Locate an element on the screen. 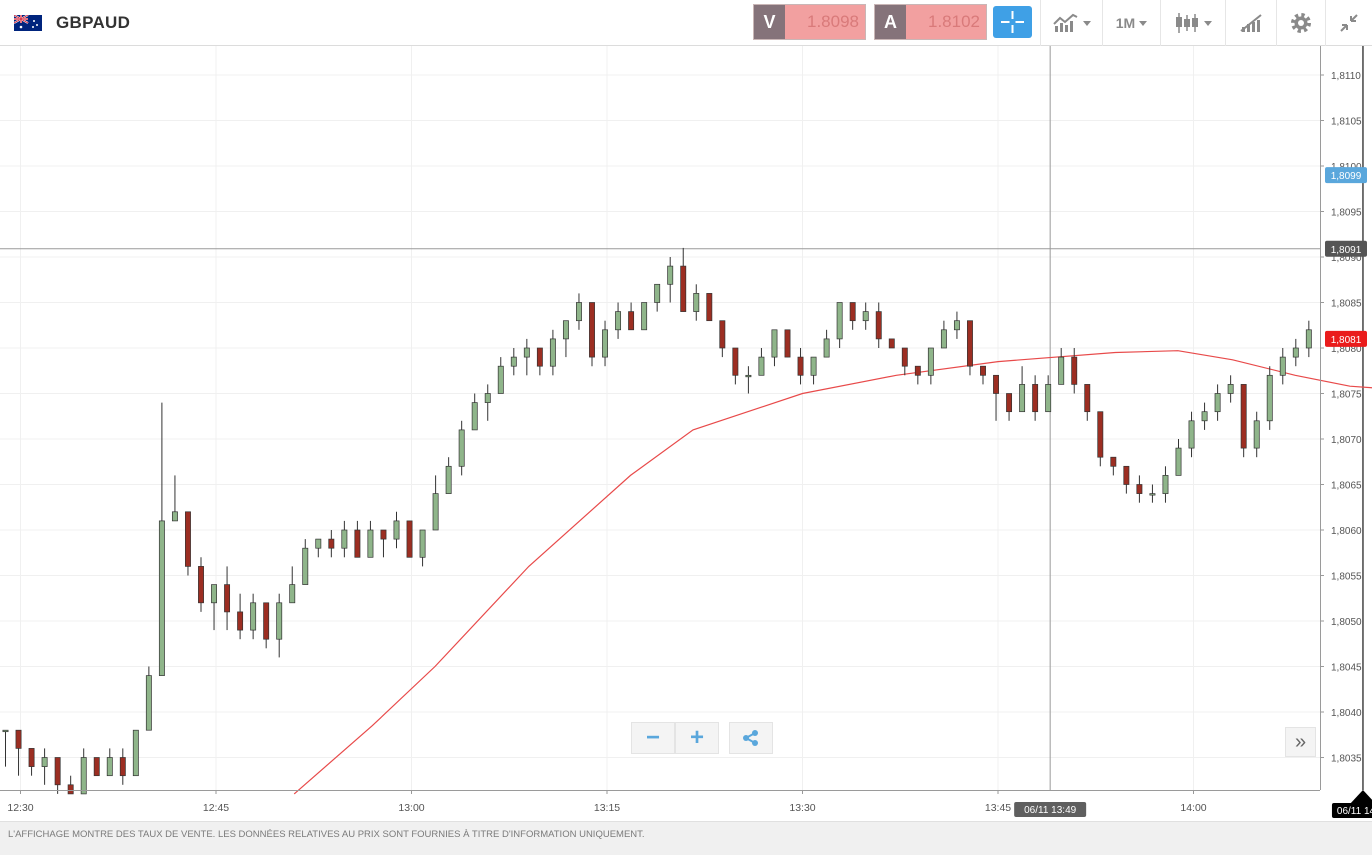  expand-panel-button: » is located at coordinates (1300, 742).